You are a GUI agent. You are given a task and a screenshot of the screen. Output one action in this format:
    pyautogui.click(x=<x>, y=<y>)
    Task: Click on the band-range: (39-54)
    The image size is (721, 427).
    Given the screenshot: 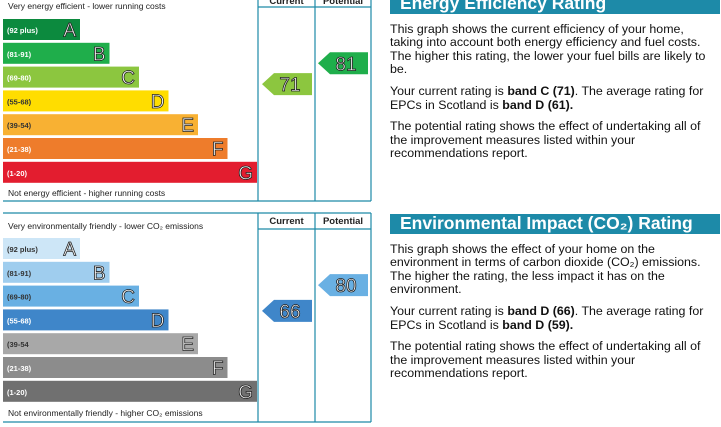 What is the action you would take?
    pyautogui.click(x=19, y=125)
    